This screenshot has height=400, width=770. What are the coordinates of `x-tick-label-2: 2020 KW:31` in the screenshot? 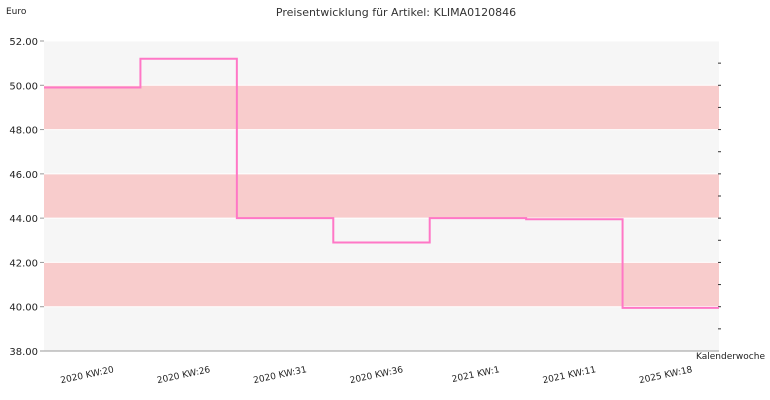 It's located at (280, 375).